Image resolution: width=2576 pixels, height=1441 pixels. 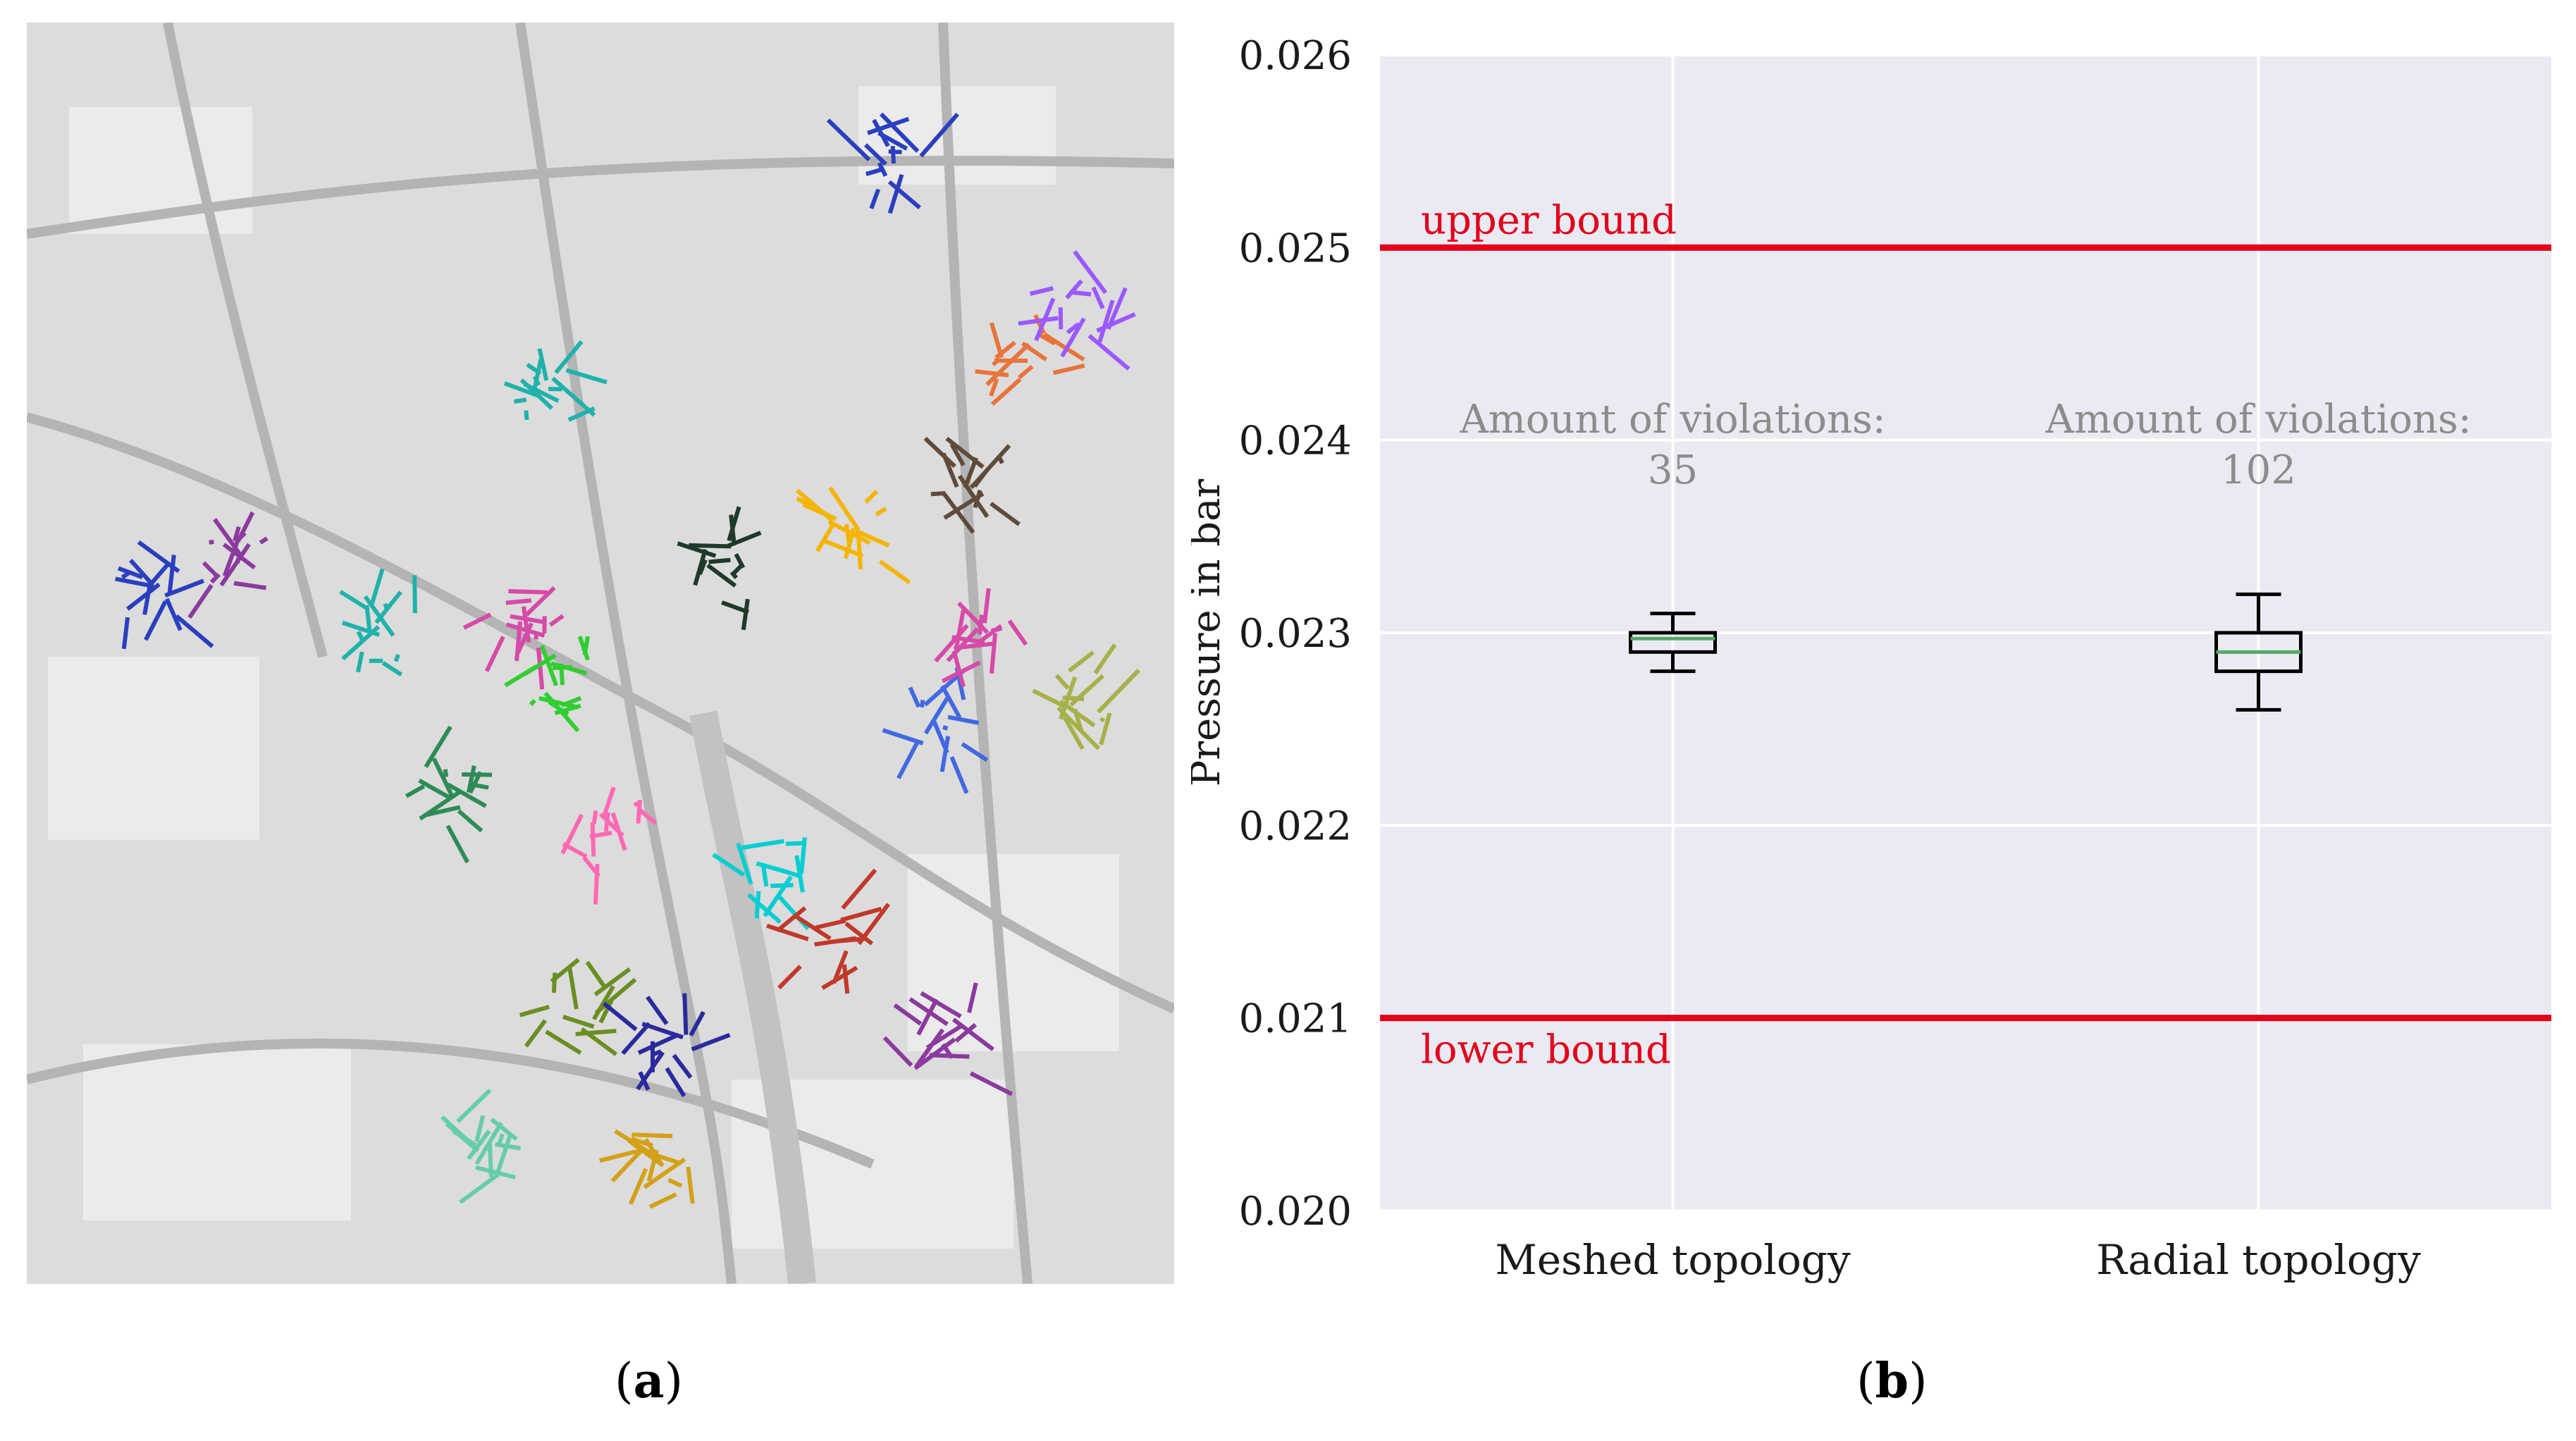 I want to click on y-tick-label: 0.023, so click(x=1295, y=634).